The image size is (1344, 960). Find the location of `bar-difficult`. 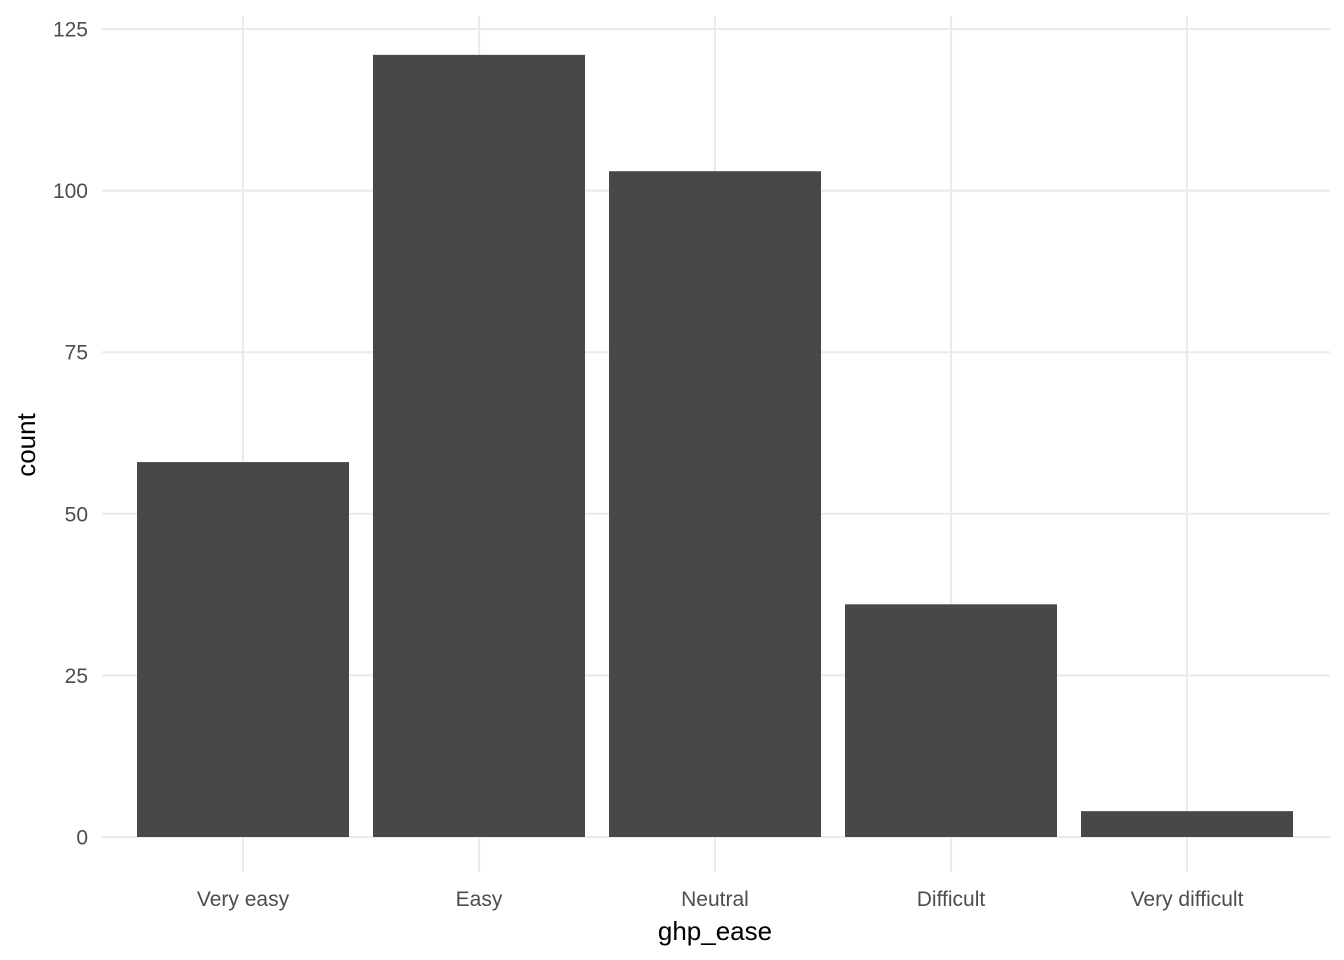

bar-difficult is located at coordinates (951, 720).